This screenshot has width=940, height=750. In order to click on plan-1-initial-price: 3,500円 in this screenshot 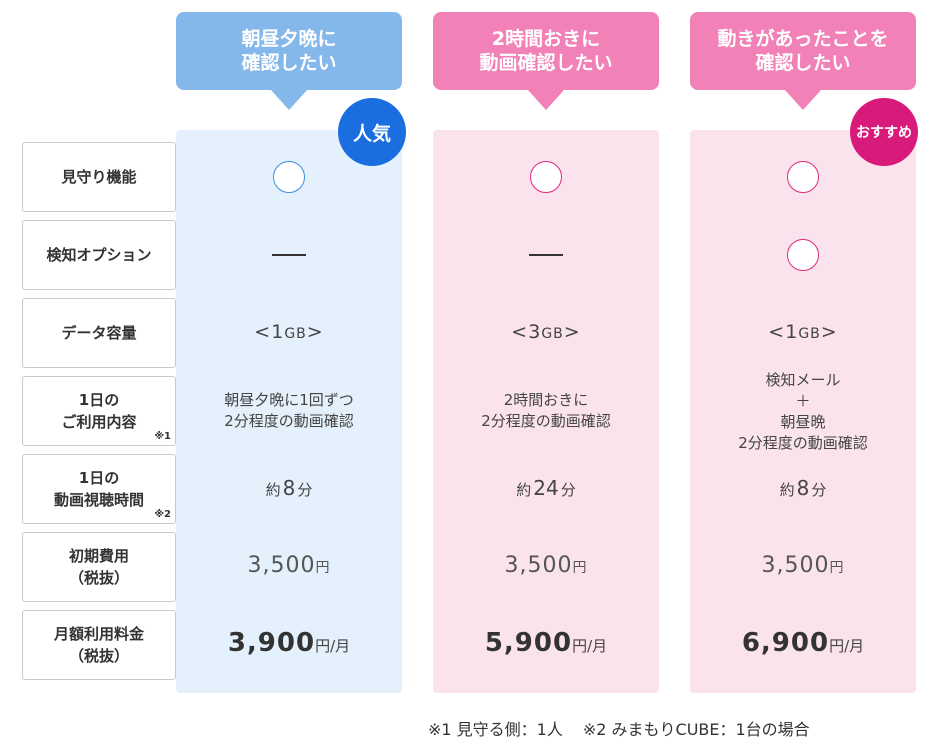, I will do `click(289, 565)`.